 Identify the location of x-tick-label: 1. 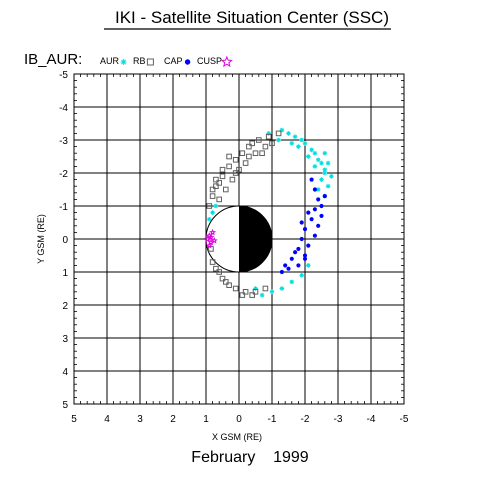
(206, 419).